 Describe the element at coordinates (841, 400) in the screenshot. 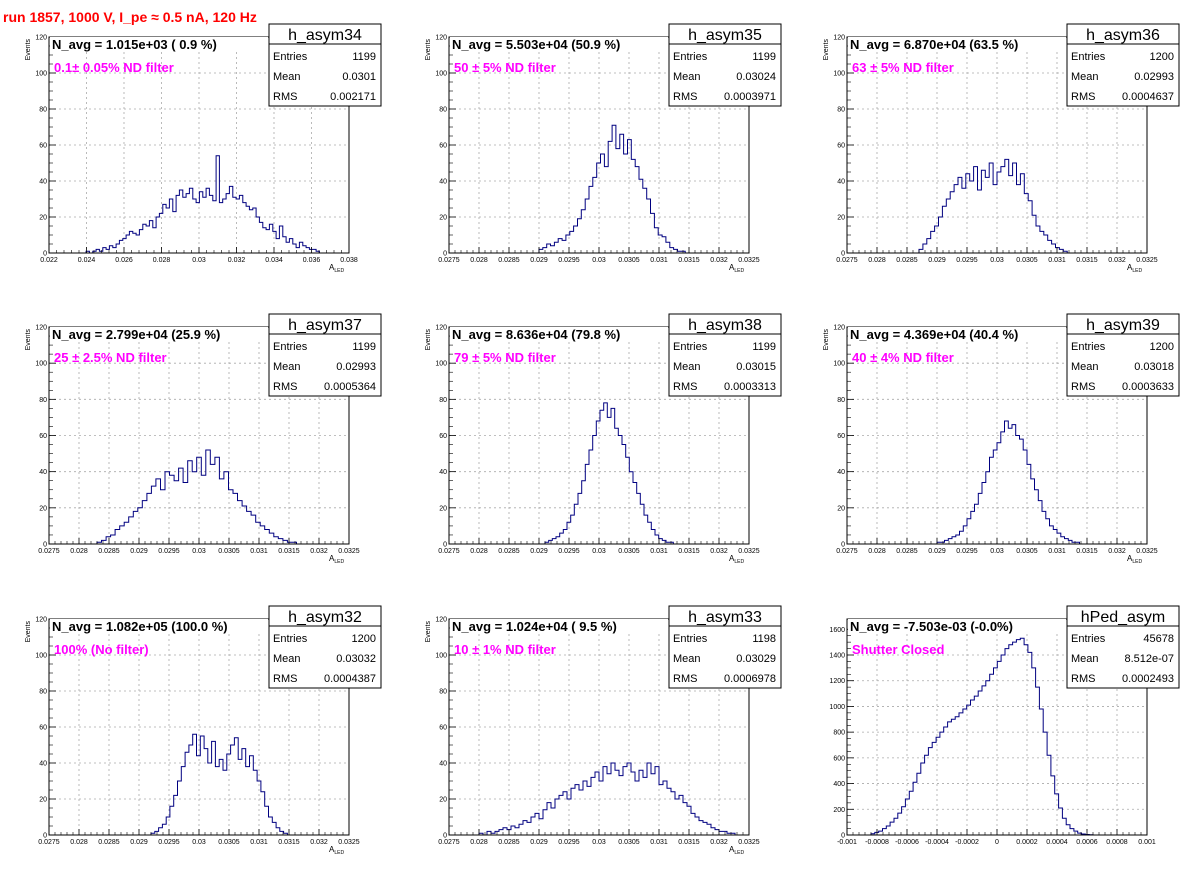

I see `y-tick-label: 80` at that location.